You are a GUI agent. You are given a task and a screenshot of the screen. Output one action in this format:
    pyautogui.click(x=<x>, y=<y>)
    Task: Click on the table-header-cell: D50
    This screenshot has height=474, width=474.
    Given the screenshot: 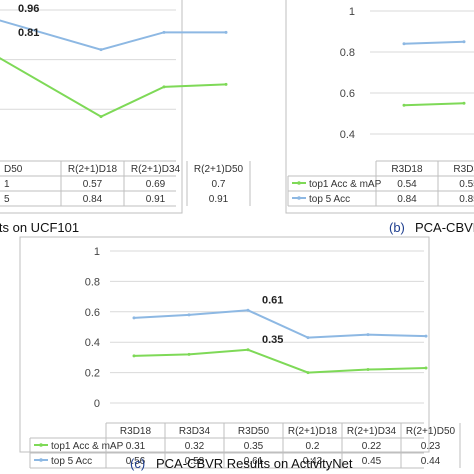 What is the action you would take?
    pyautogui.click(x=13, y=169)
    